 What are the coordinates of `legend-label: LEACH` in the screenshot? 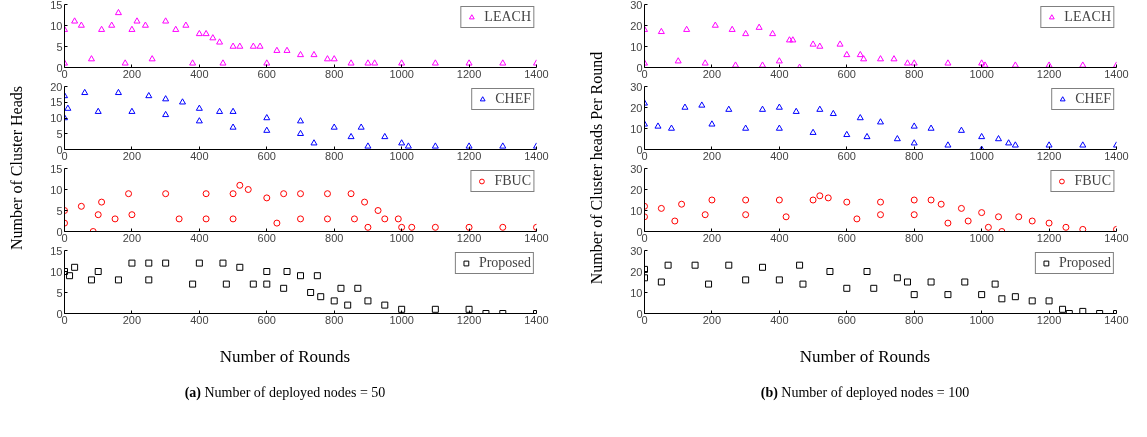 It's located at (507, 17).